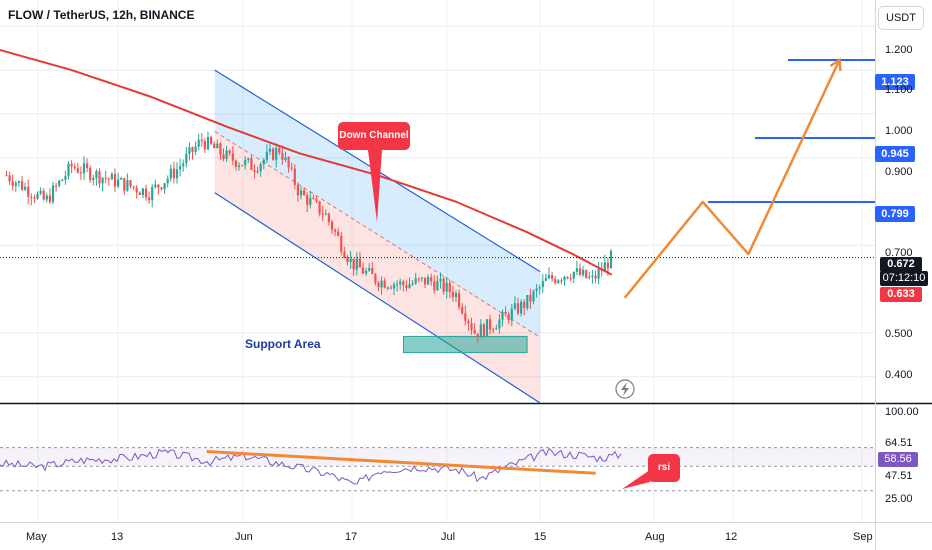 This screenshot has width=932, height=550. Describe the element at coordinates (899, 375) in the screenshot. I see `y-tick-0400: 0.400` at that location.